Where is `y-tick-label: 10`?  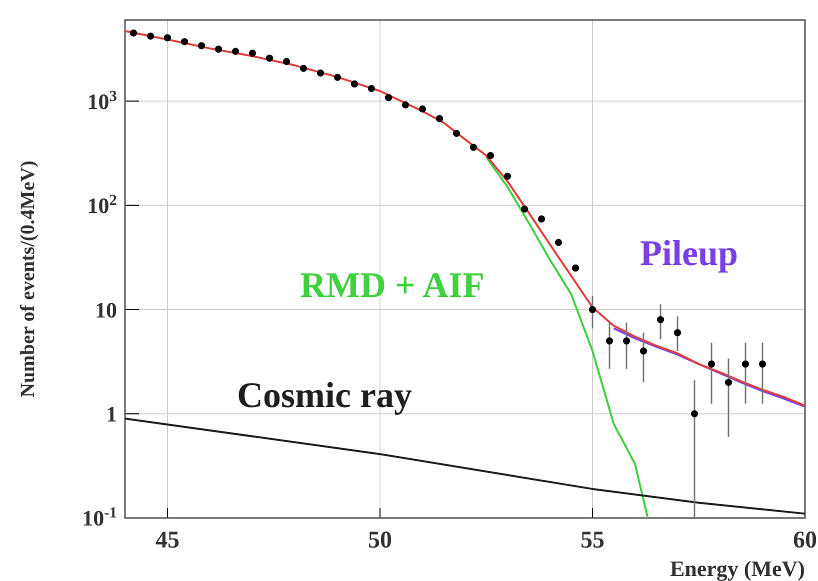 y-tick-label: 10 is located at coordinates (106, 309).